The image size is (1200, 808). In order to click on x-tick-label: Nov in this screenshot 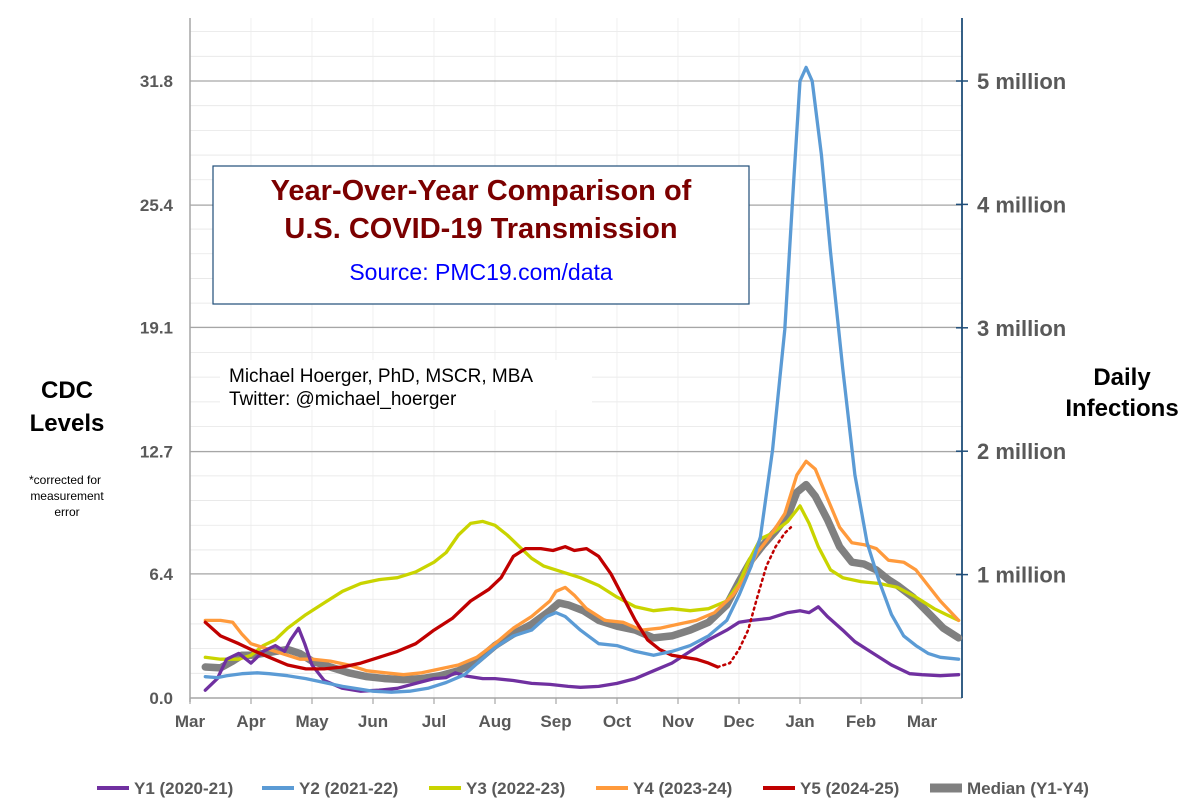, I will do `click(678, 721)`.